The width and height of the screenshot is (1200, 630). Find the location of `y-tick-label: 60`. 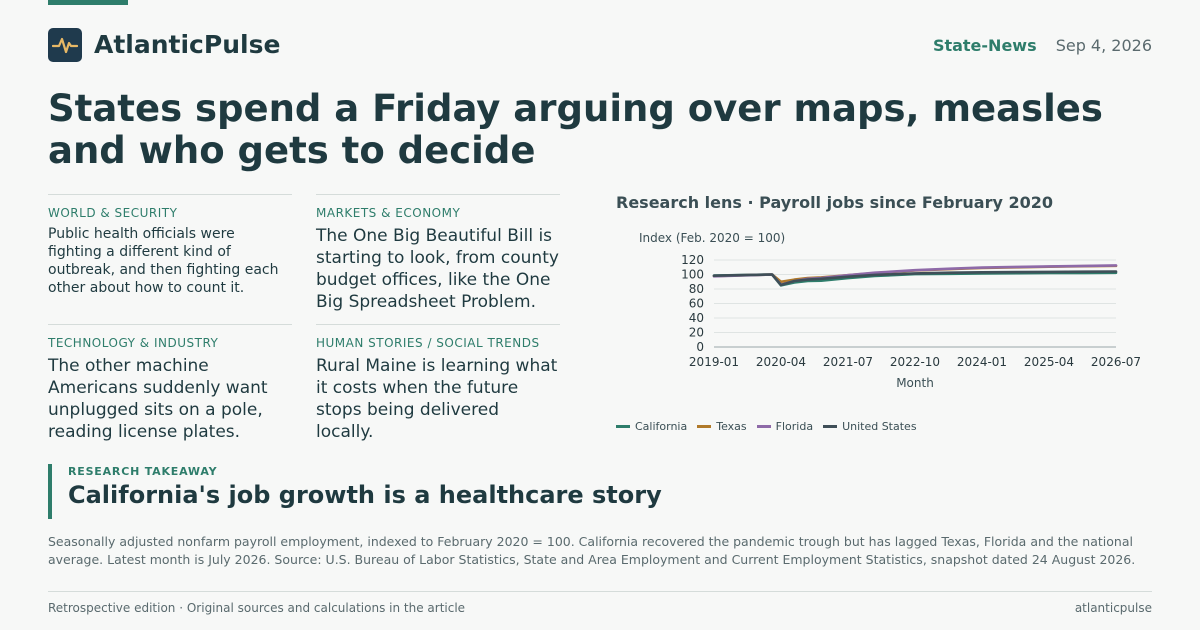

y-tick-label: 60 is located at coordinates (696, 304).